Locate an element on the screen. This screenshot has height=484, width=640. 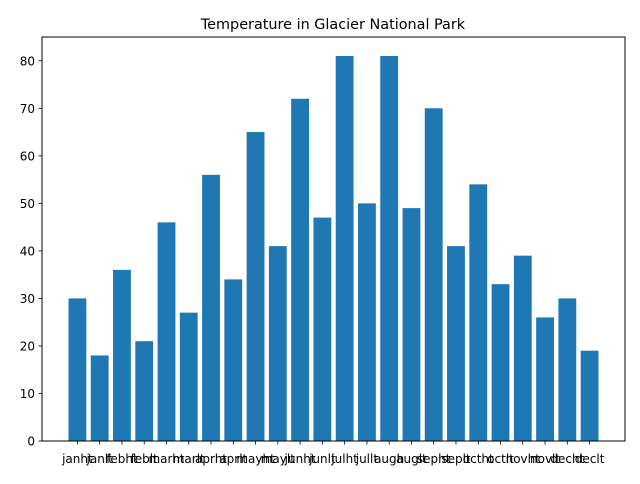
x-tick-label-jullt: jullt is located at coordinates (367, 459).